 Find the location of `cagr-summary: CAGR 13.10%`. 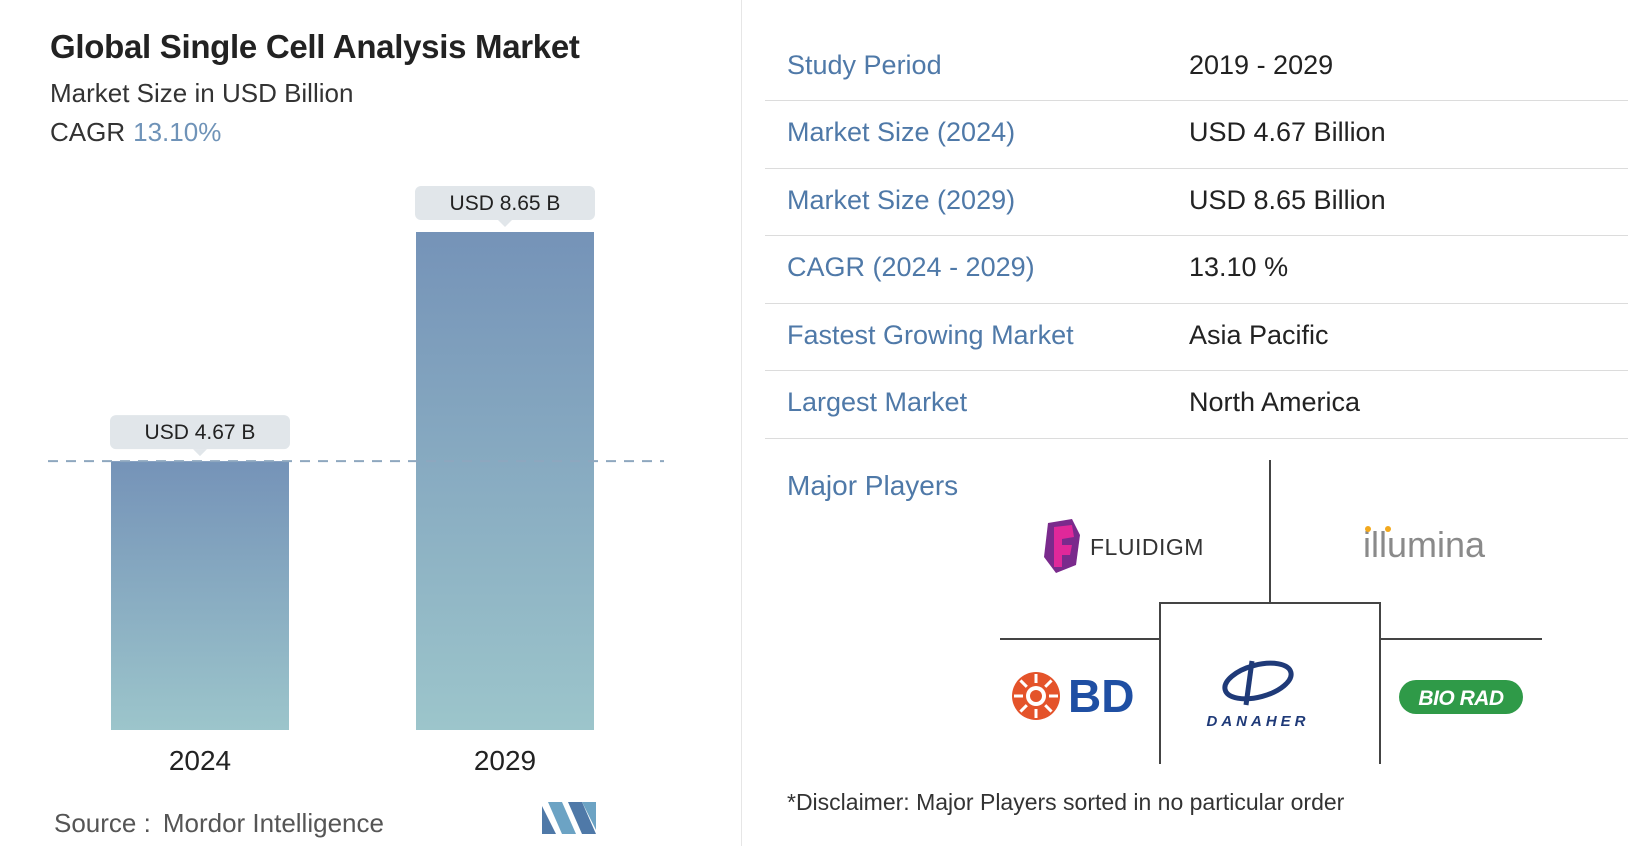

cagr-summary: CAGR 13.10% is located at coordinates (135, 132).